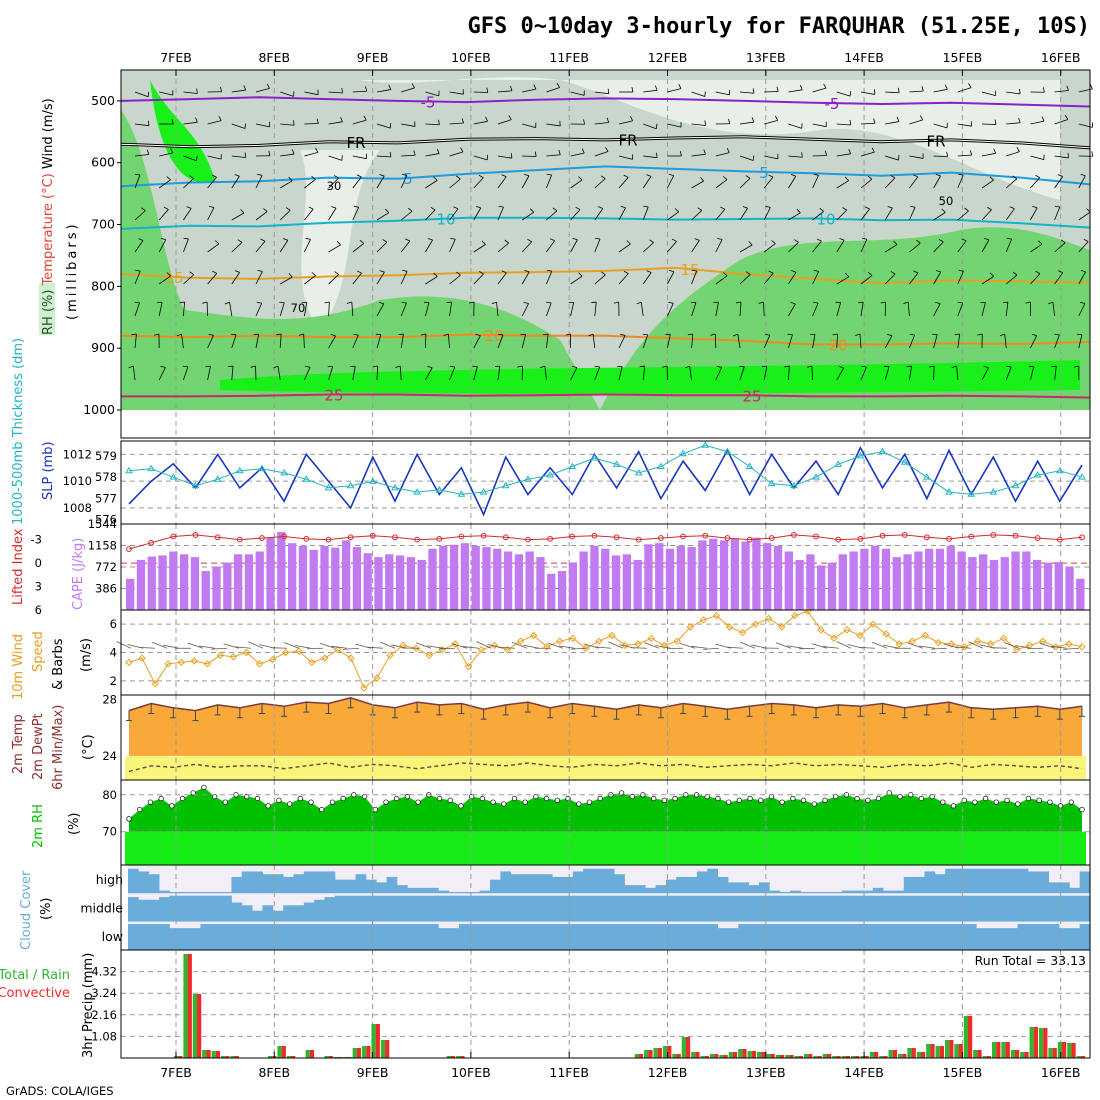 The width and height of the screenshot is (1100, 1100). What do you see at coordinates (182, 131) in the screenshot?
I see `rh-saturated-patch` at bounding box center [182, 131].